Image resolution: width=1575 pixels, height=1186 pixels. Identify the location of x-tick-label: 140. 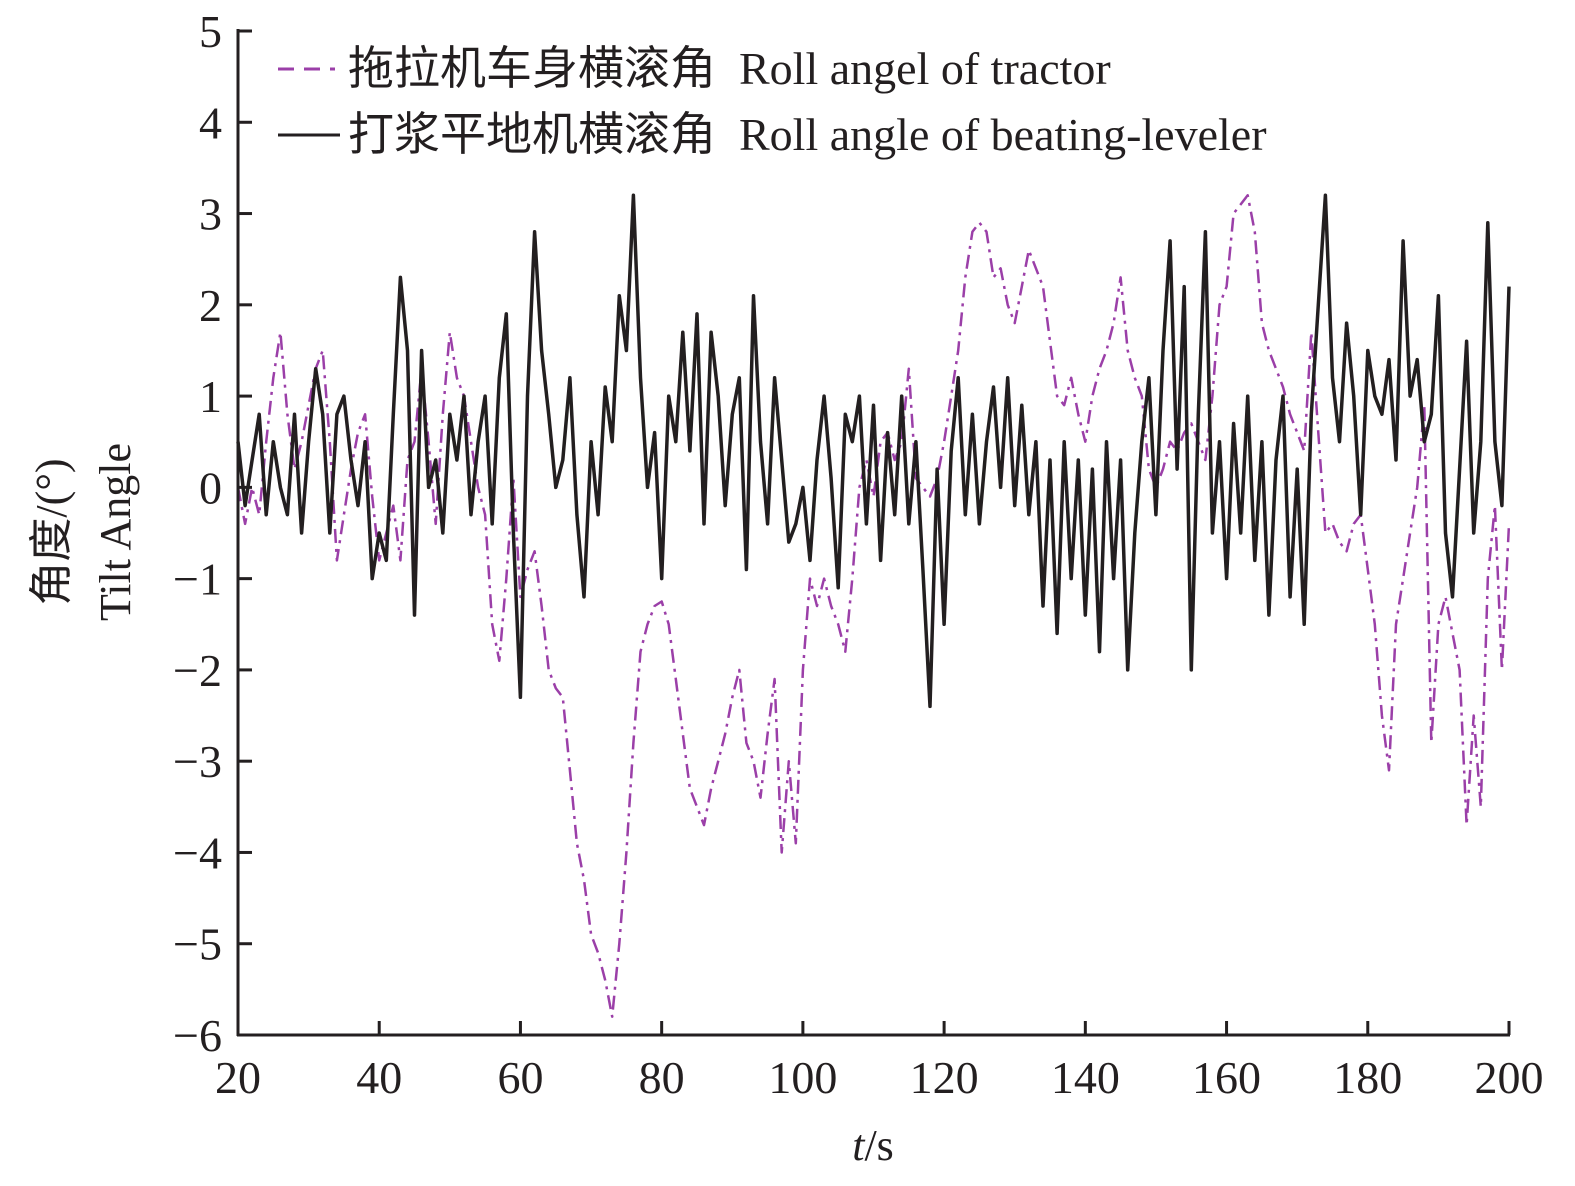
(1085, 1077).